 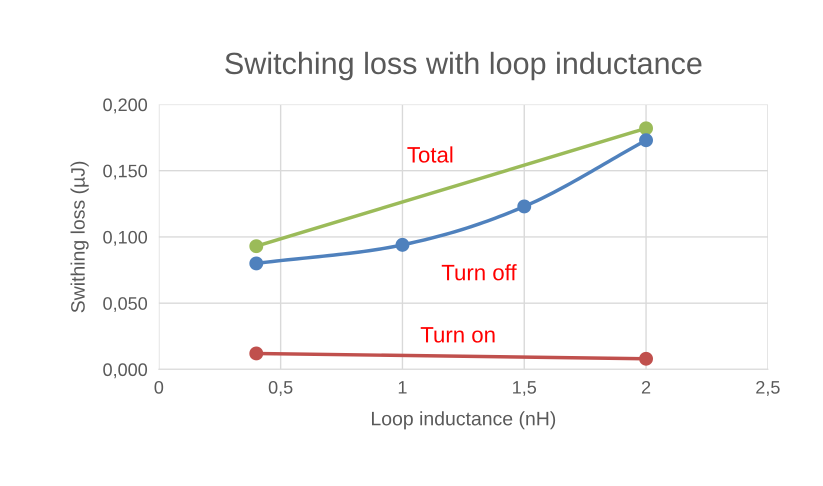 I want to click on x-tick-label: 0, so click(x=159, y=387).